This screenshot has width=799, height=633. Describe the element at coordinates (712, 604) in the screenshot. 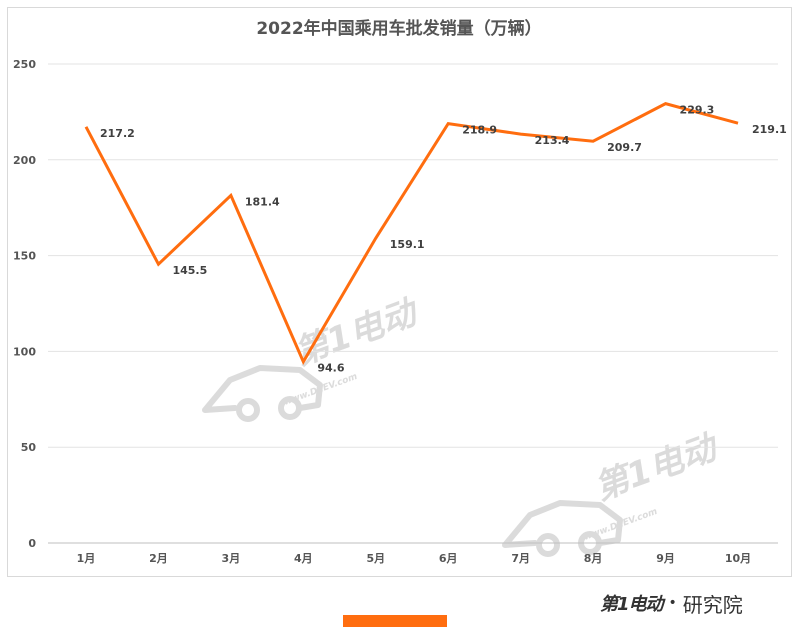

I see `footer-lab-text: 研究院` at that location.